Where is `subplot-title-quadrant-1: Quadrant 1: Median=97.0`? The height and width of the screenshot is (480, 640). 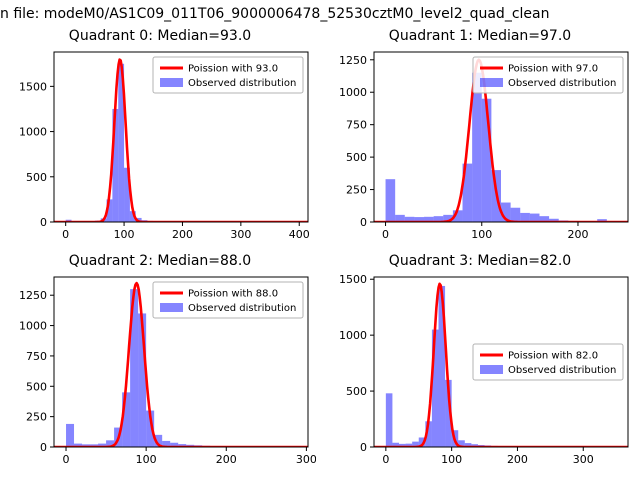 subplot-title-quadrant-1: Quadrant 1: Median=97.0 is located at coordinates (480, 36).